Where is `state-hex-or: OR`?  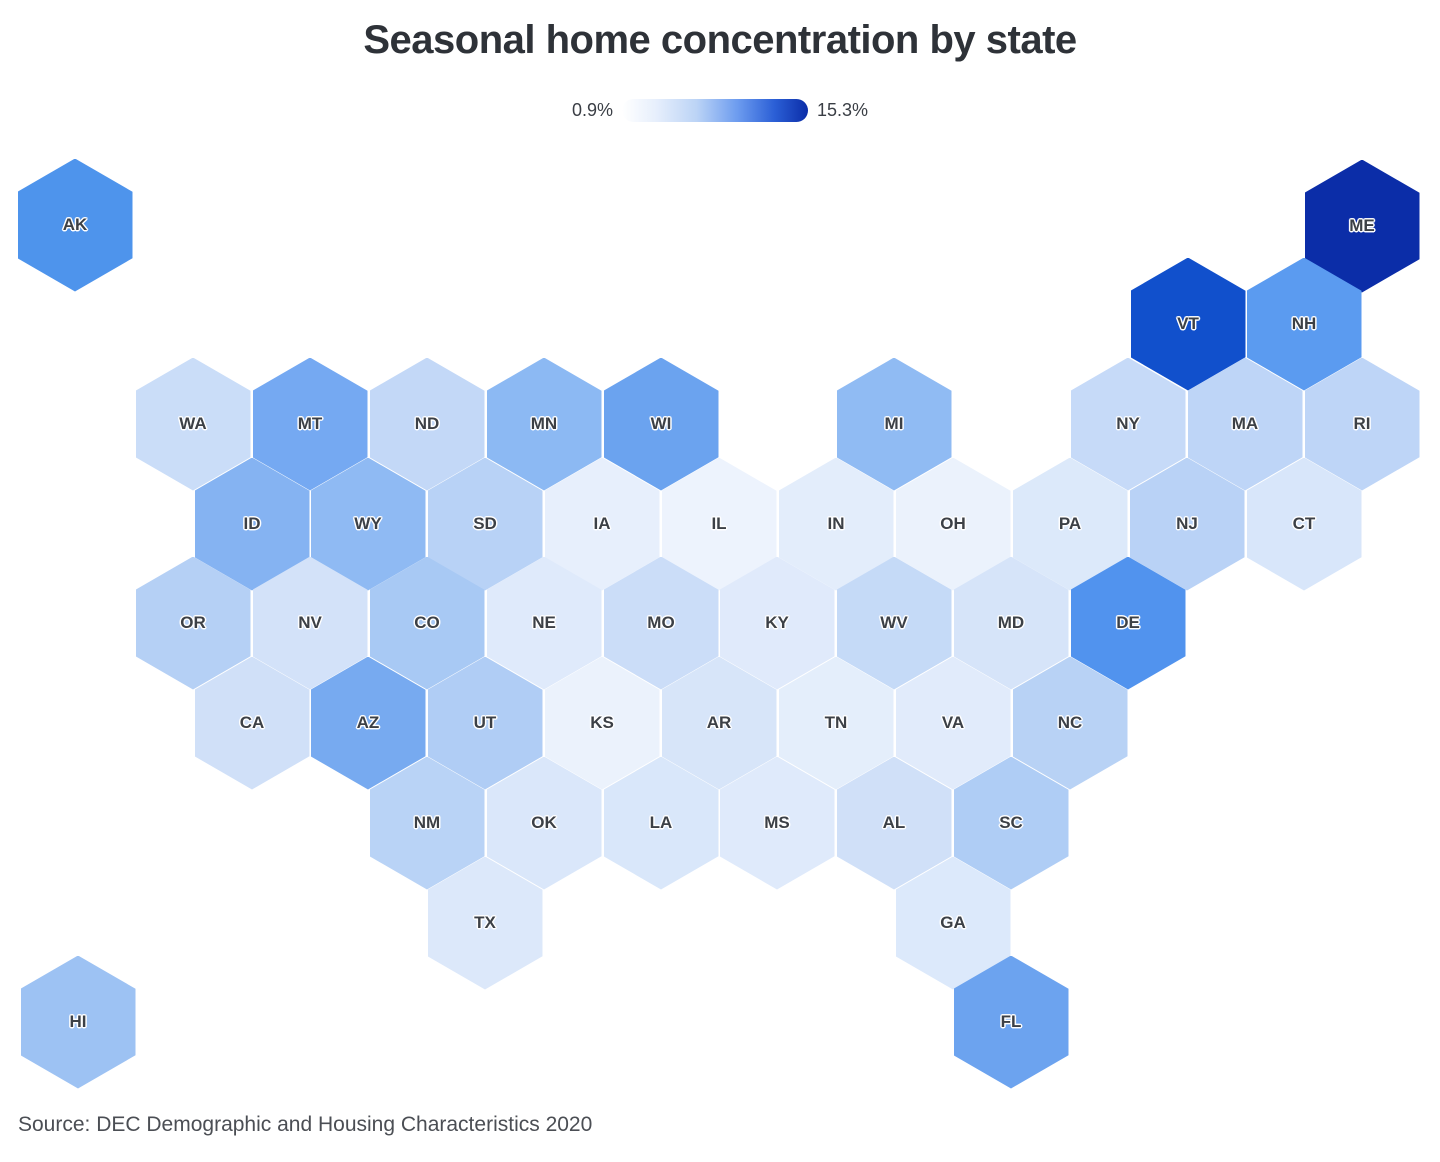 state-hex-or: OR is located at coordinates (193, 623).